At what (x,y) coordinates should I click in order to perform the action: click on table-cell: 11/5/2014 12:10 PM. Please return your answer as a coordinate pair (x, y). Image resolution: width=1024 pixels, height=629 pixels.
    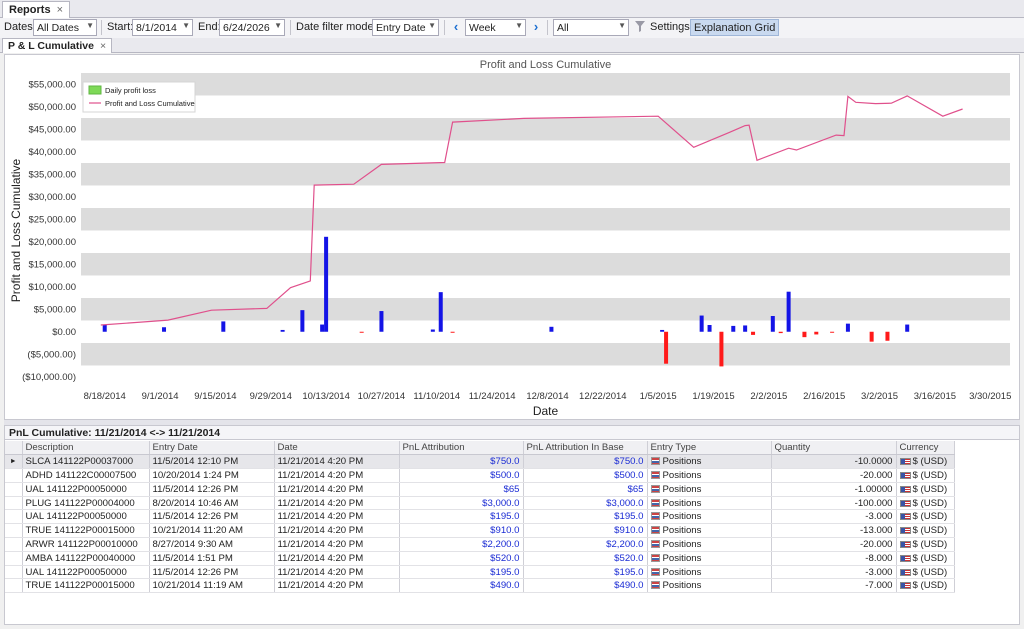
    Looking at the image, I should click on (212, 462).